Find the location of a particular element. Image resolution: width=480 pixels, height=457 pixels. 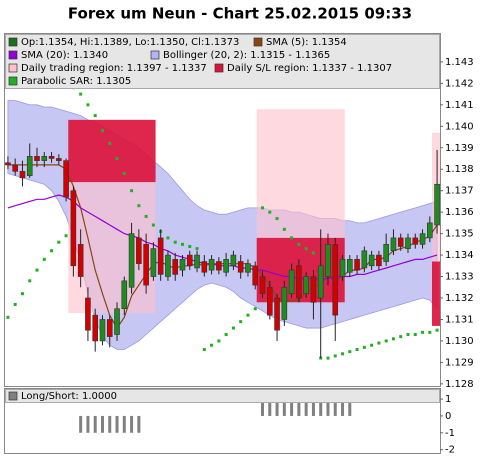

y-tick-label: -1 is located at coordinates (450, 433).